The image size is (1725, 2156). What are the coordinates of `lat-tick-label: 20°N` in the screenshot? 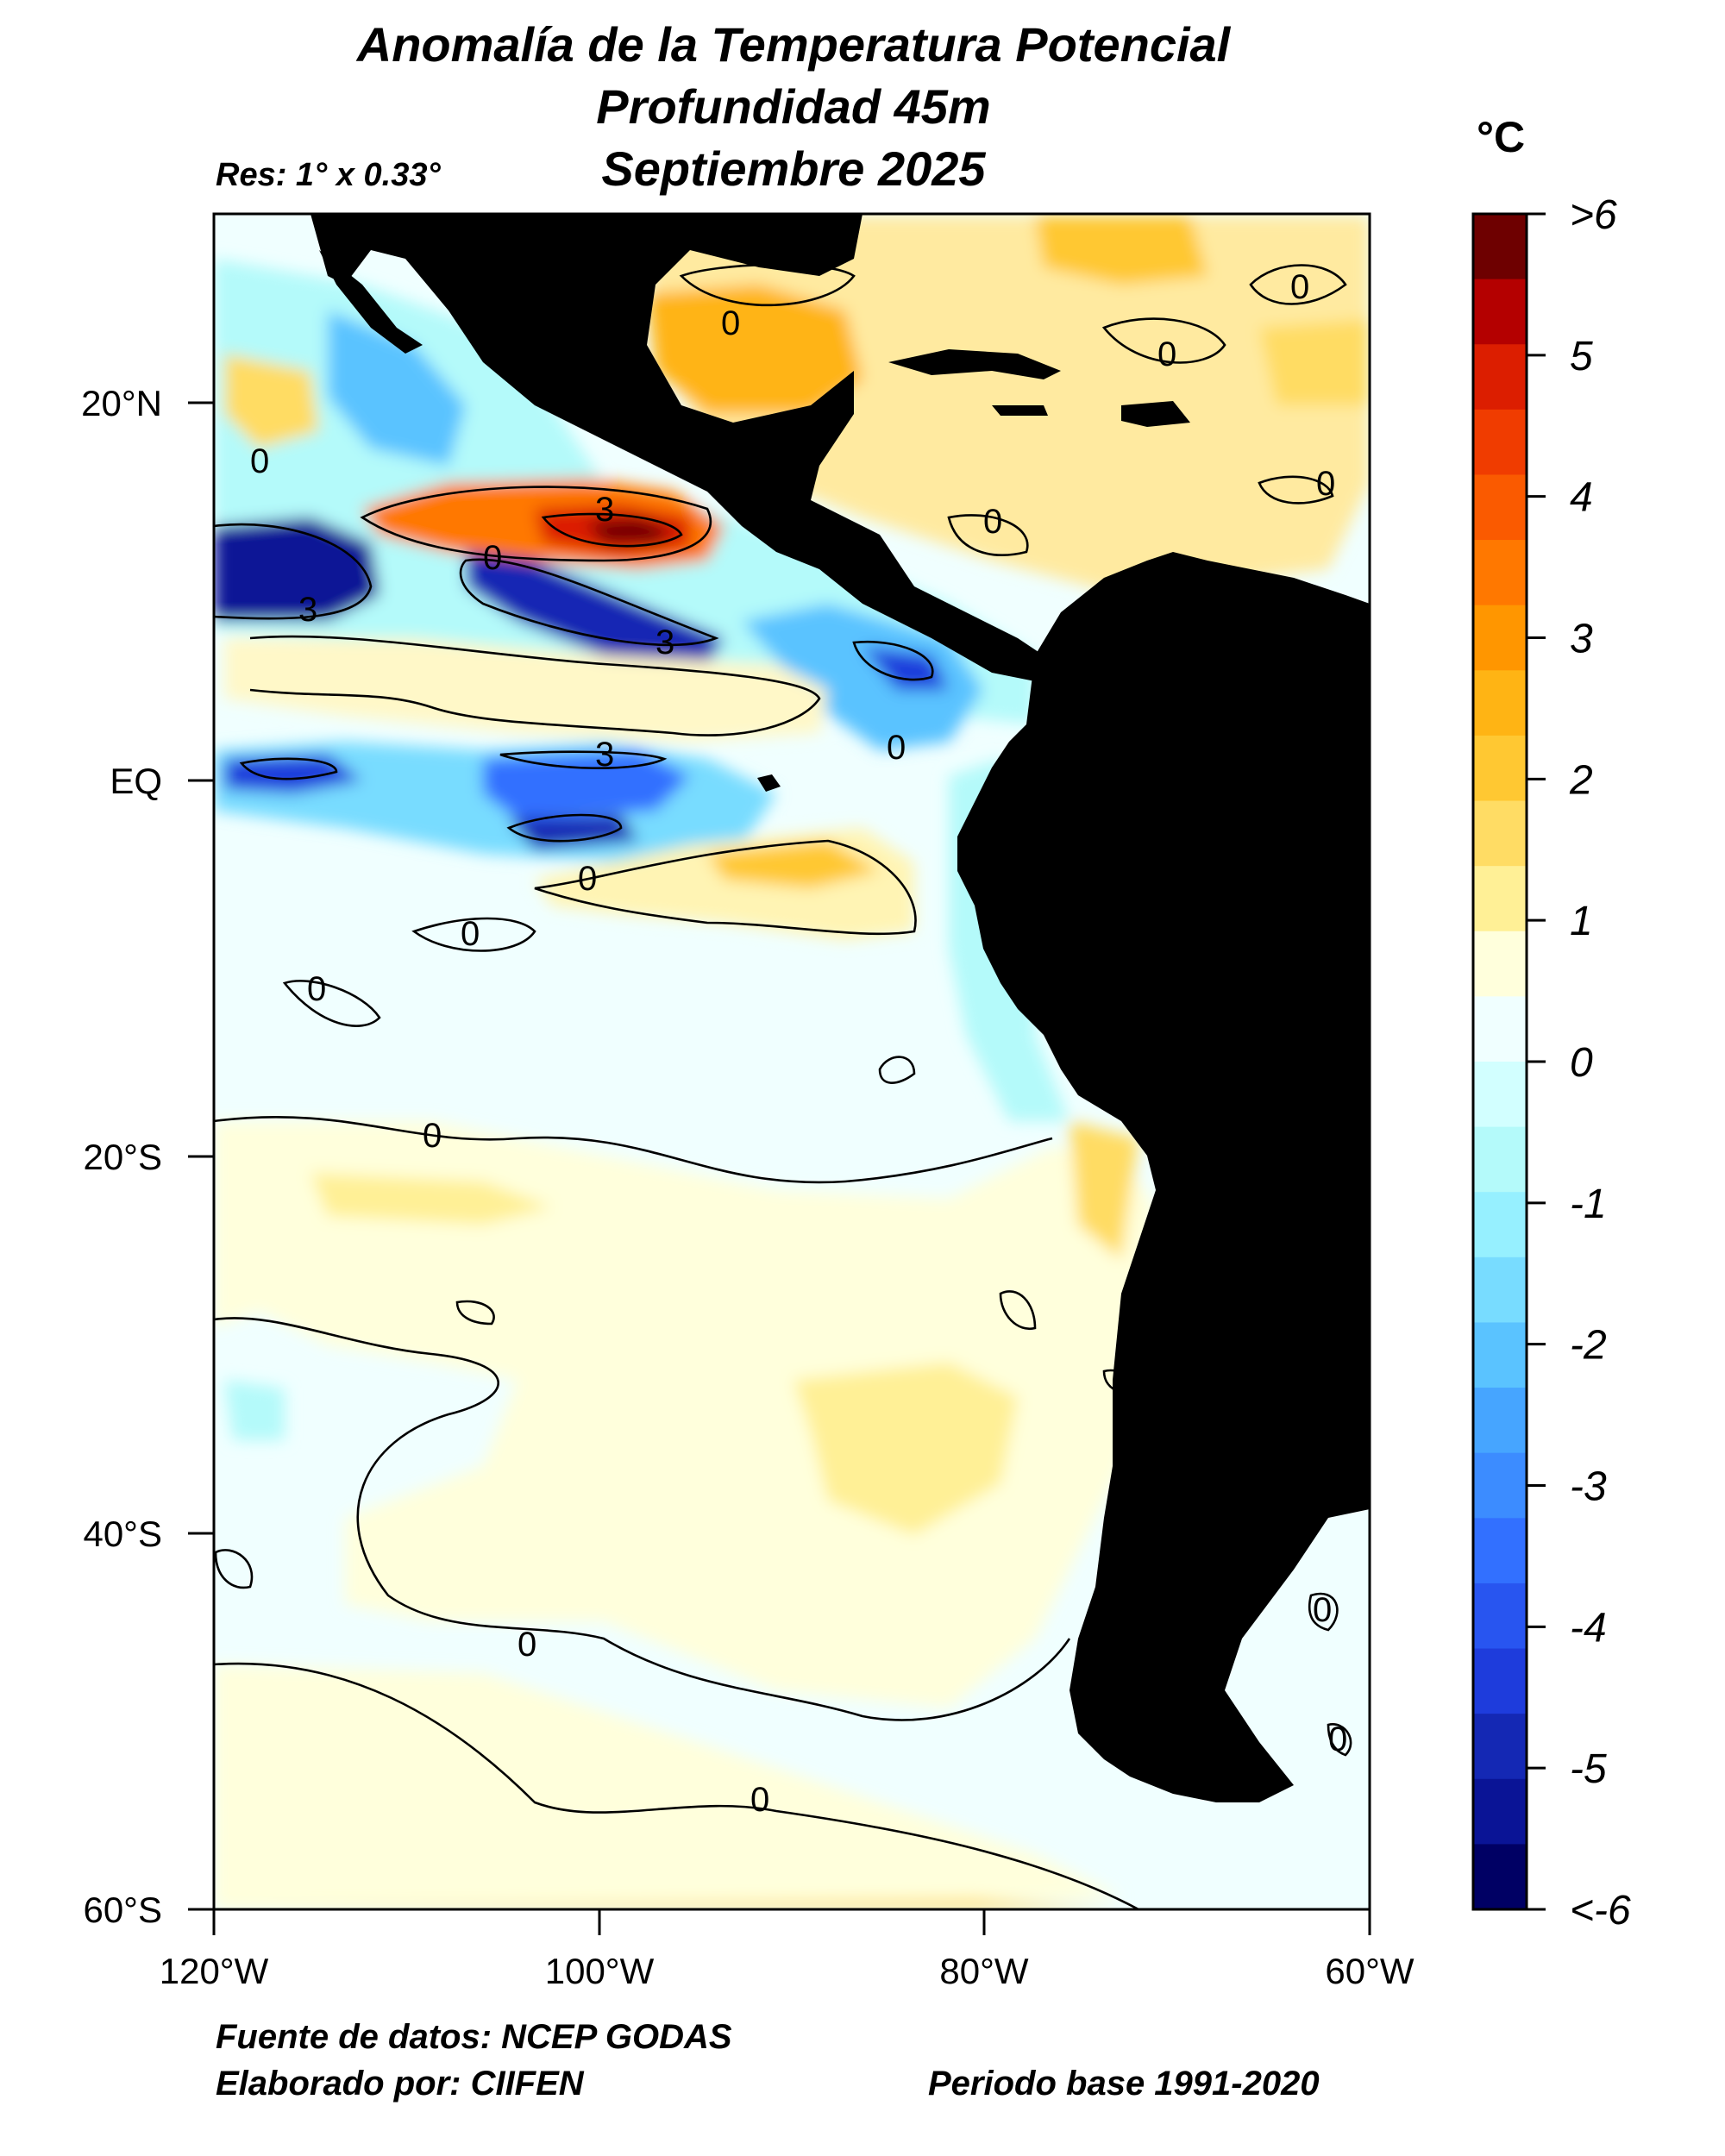 It's located at (122, 403).